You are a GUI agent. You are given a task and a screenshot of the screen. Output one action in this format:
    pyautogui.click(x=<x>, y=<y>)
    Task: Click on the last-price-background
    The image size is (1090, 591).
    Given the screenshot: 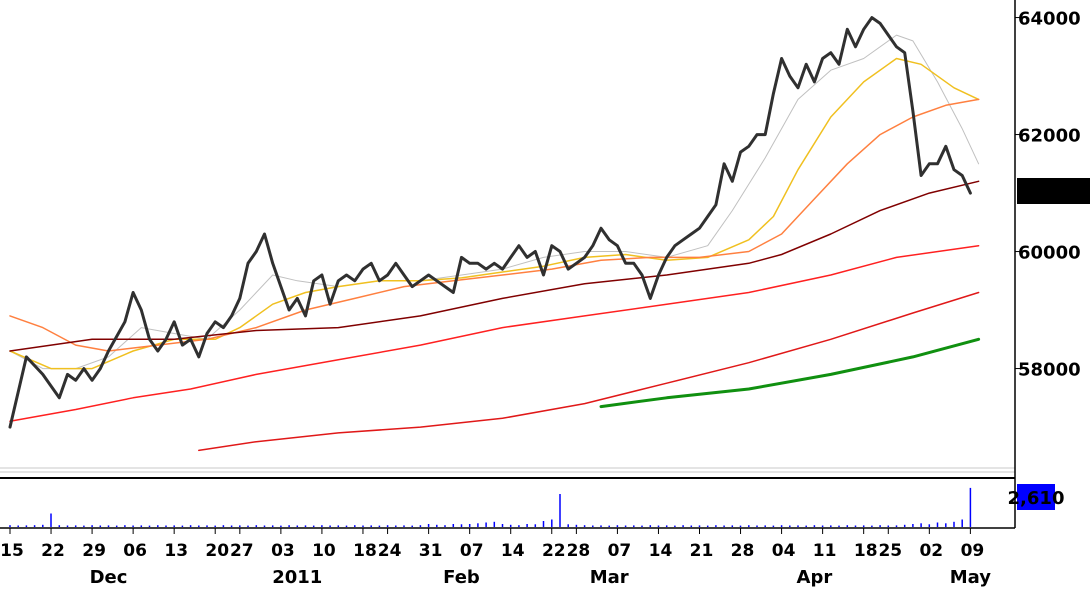 What is the action you would take?
    pyautogui.click(x=1053, y=191)
    